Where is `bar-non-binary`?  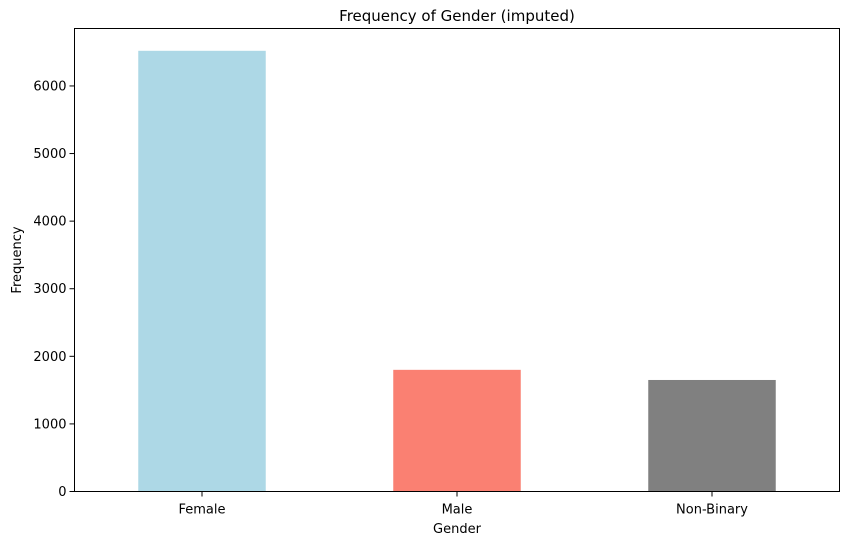 bar-non-binary is located at coordinates (712, 435).